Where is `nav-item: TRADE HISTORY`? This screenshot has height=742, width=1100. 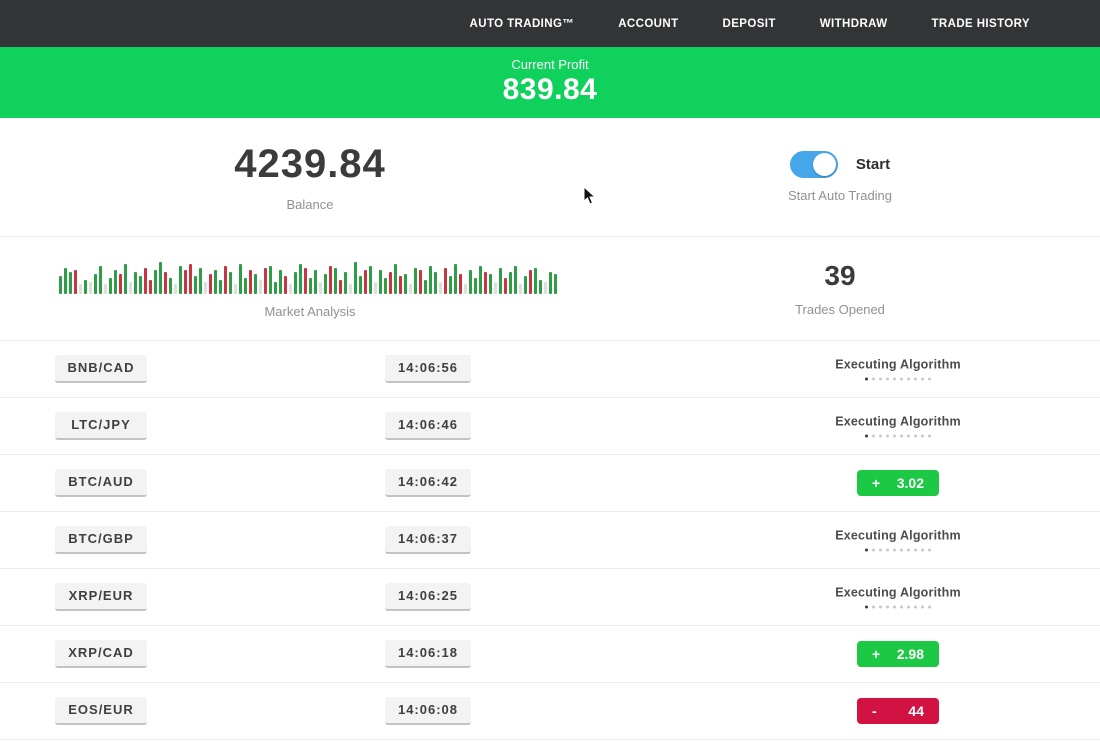
nav-item: TRADE HISTORY is located at coordinates (980, 23).